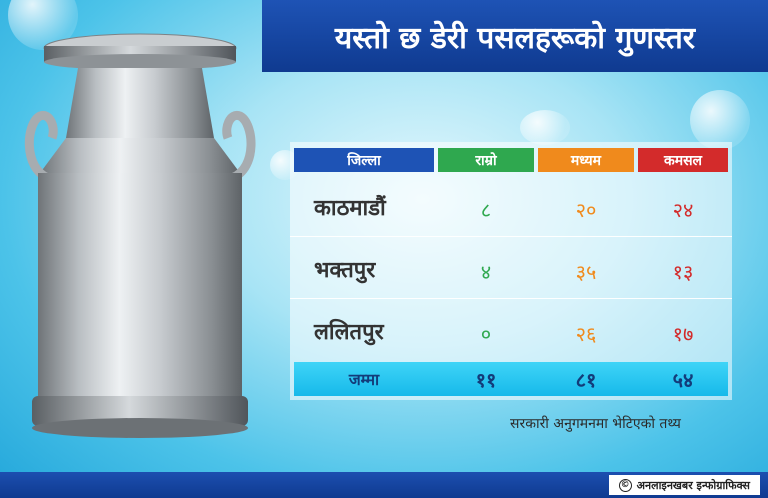  What do you see at coordinates (364, 379) in the screenshot?
I see `total-label: जम्मा` at bounding box center [364, 379].